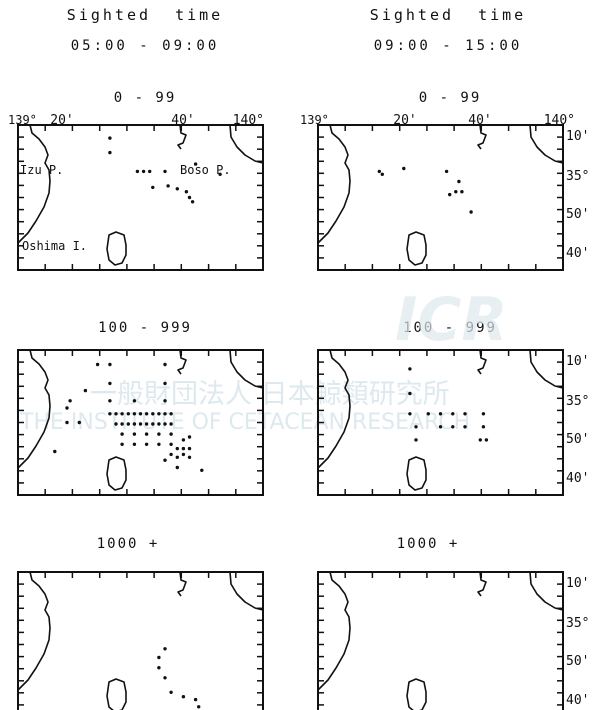 The height and width of the screenshot is (710, 601). I want to click on watermark-logo: ICR, so click(451, 320).